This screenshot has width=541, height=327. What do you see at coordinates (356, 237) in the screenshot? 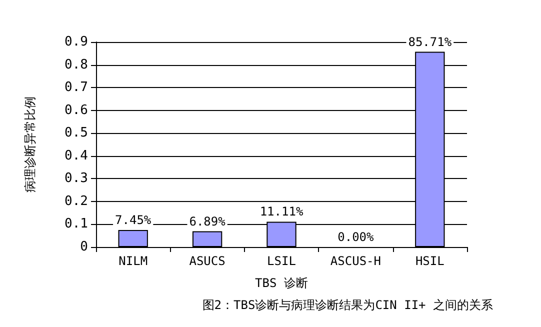
I see `data-label: 0.00%` at bounding box center [356, 237].